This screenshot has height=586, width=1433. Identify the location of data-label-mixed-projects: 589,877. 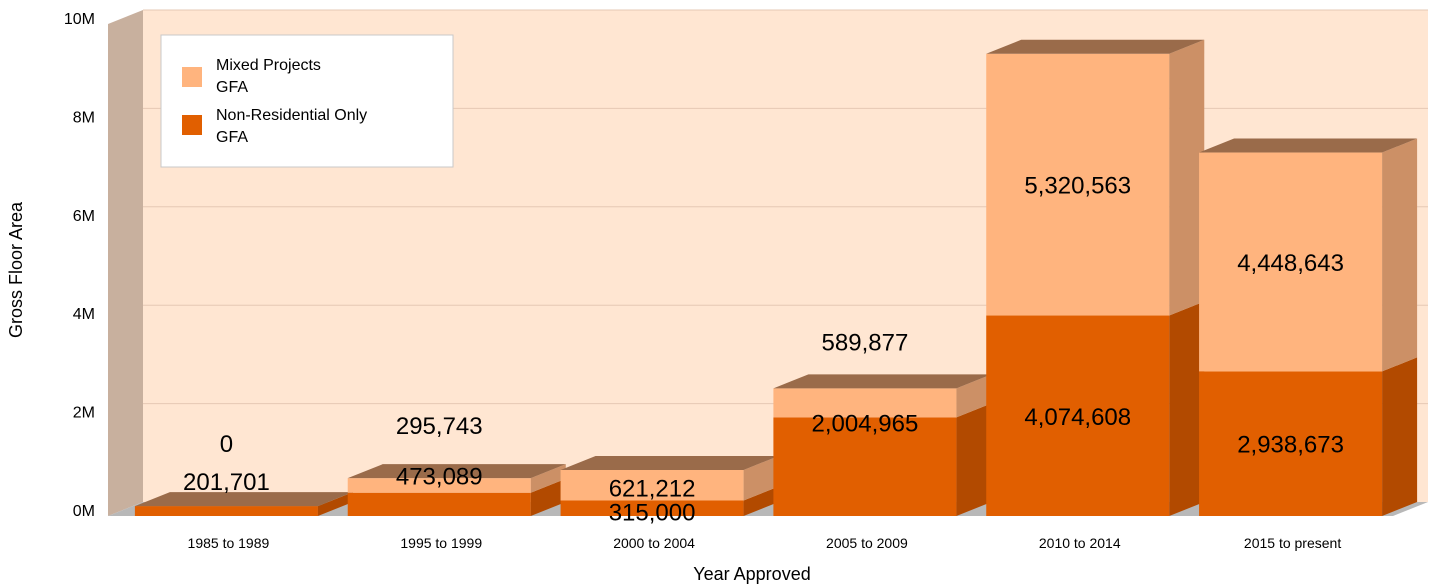
(865, 342).